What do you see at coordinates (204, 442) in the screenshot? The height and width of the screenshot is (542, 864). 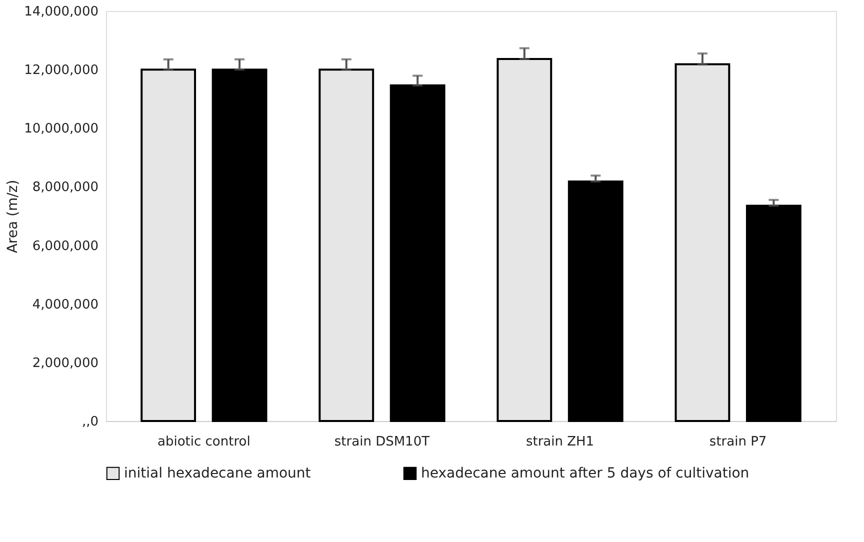 I see `x-tick-label: abiotic control` at bounding box center [204, 442].